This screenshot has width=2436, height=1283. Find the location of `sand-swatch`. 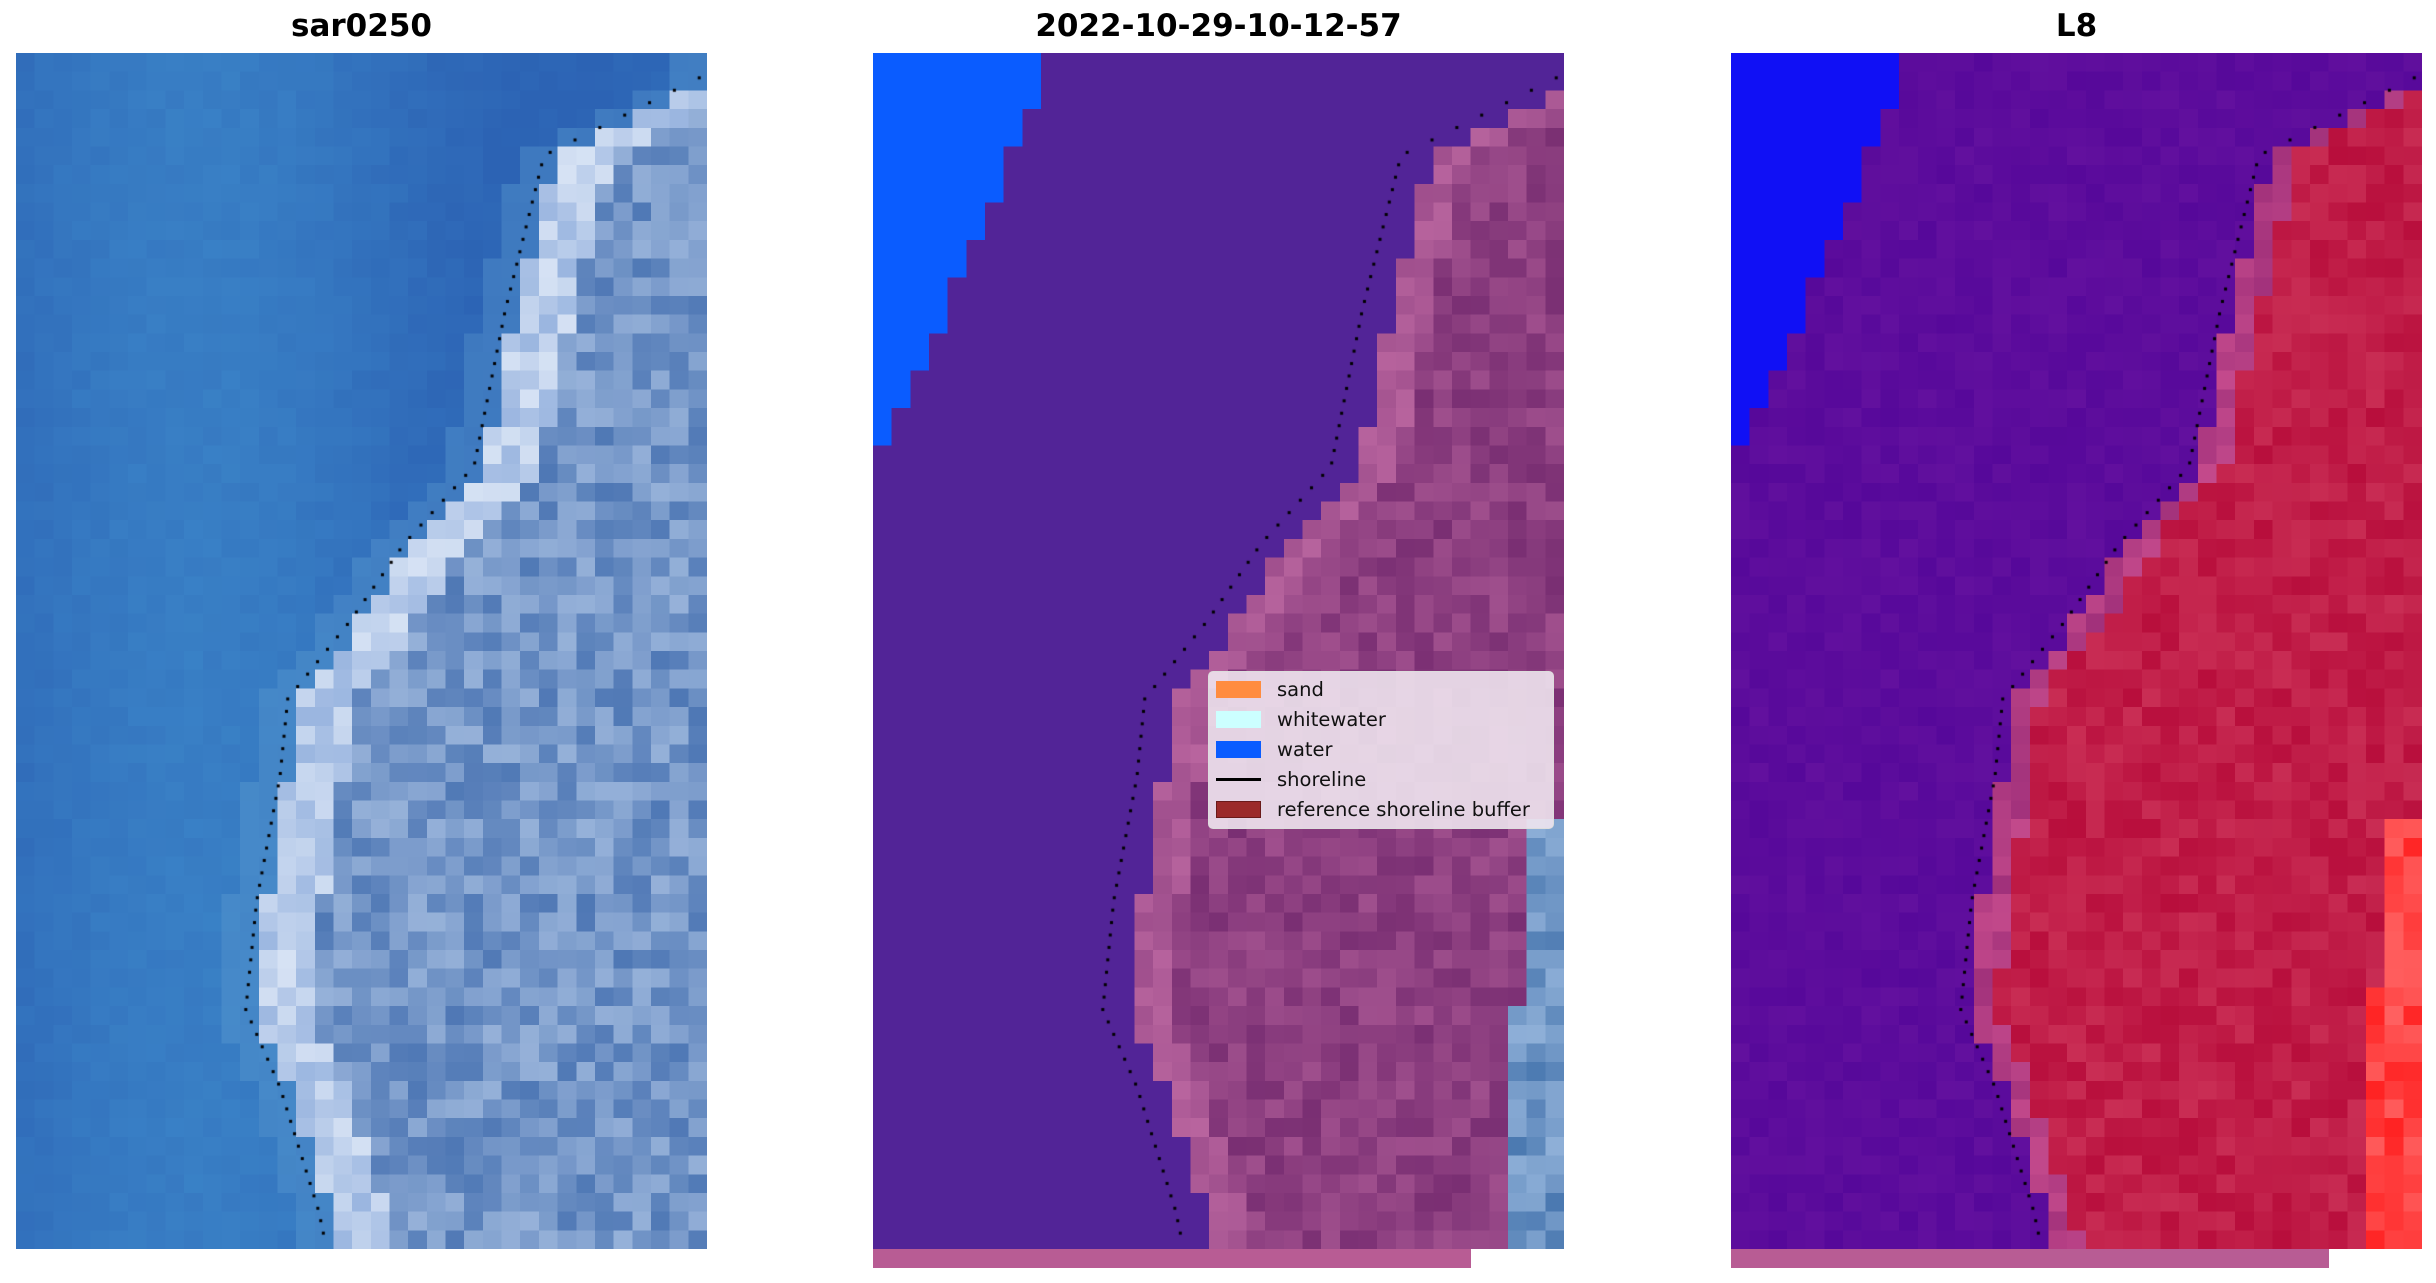

sand-swatch is located at coordinates (1238, 689).